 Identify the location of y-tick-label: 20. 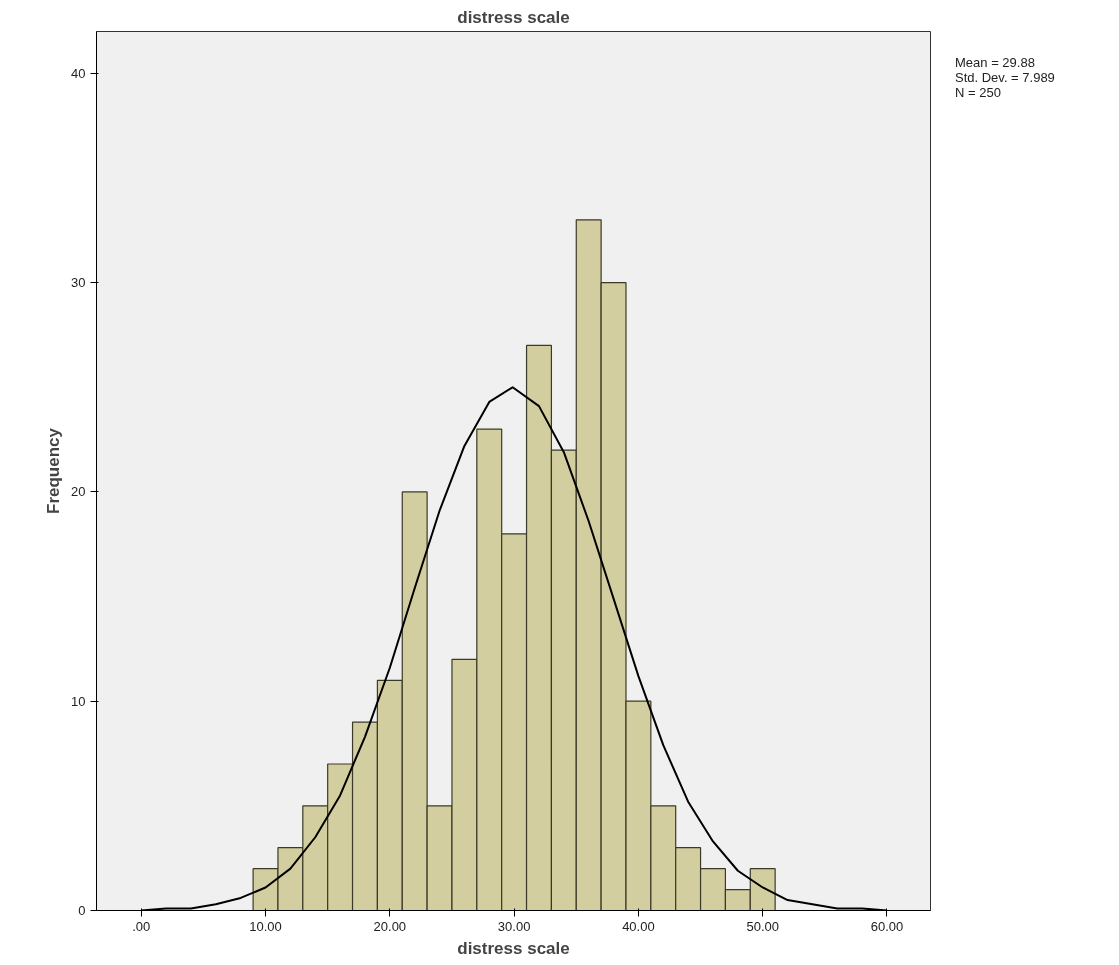
(78, 492).